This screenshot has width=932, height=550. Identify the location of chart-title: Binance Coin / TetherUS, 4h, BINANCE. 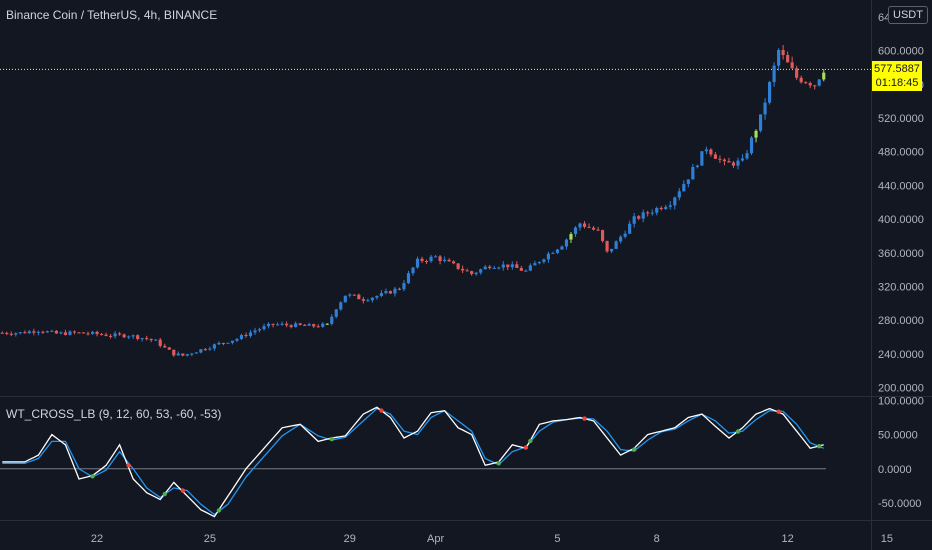
(112, 15).